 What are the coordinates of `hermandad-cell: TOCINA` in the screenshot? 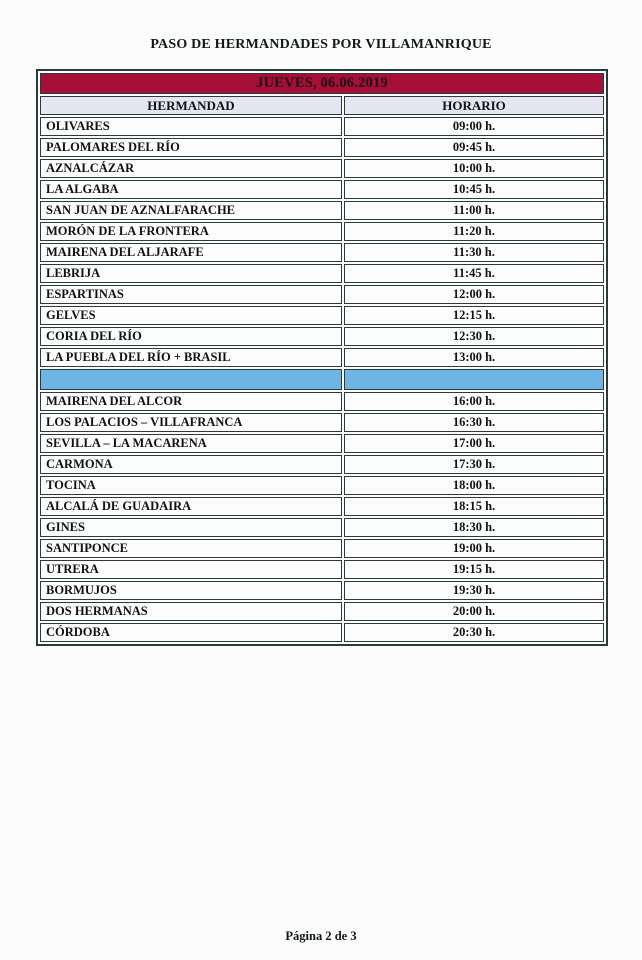 It's located at (191, 485).